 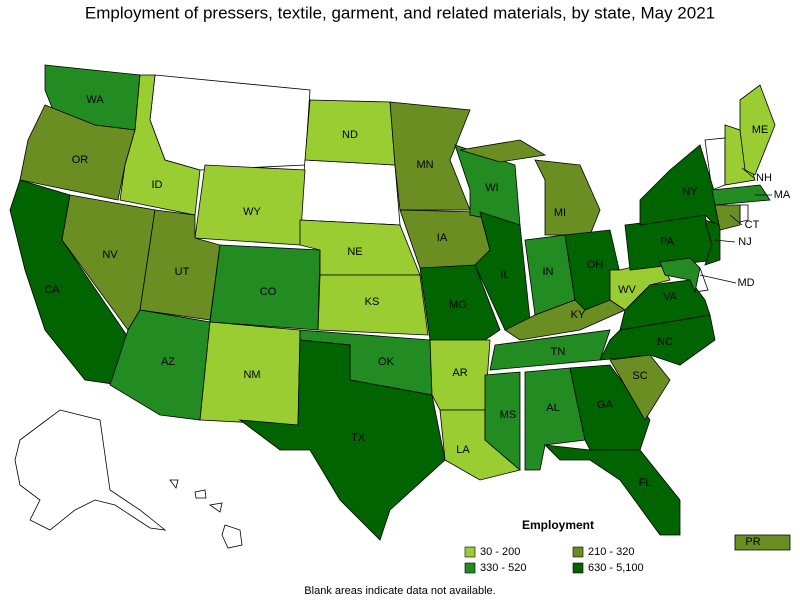 I want to click on state-label: WI, so click(x=491, y=188).